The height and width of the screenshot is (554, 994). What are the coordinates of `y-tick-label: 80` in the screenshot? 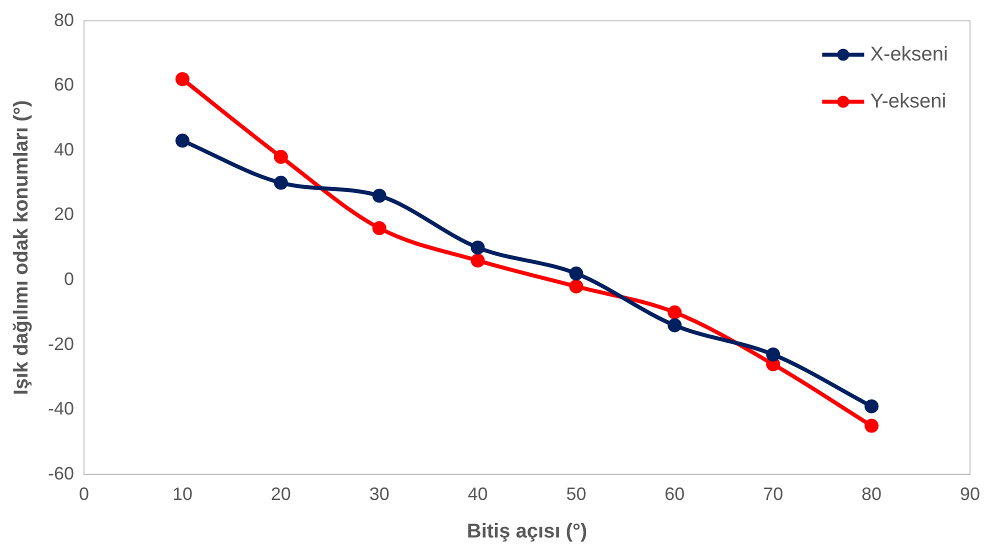 It's located at (64, 20).